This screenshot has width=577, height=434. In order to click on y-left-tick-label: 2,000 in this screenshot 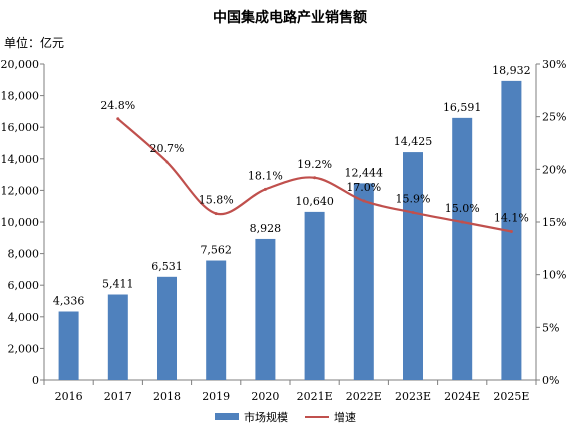, I will do `click(24, 348)`.